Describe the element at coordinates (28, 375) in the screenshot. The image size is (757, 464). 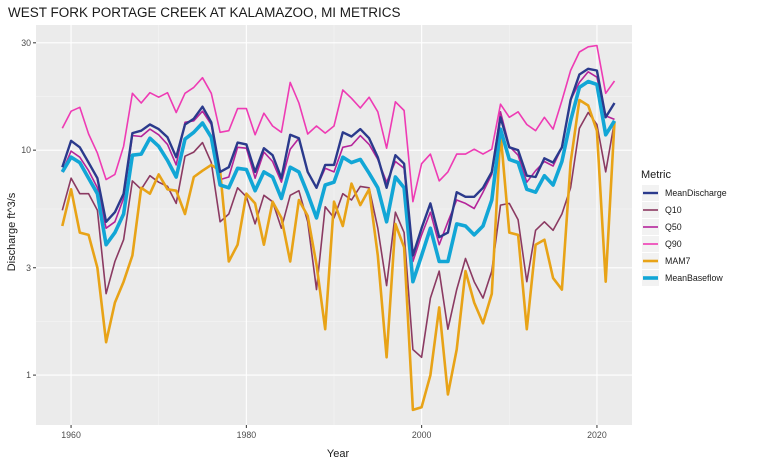
I see `y-tick-label: 1` at that location.